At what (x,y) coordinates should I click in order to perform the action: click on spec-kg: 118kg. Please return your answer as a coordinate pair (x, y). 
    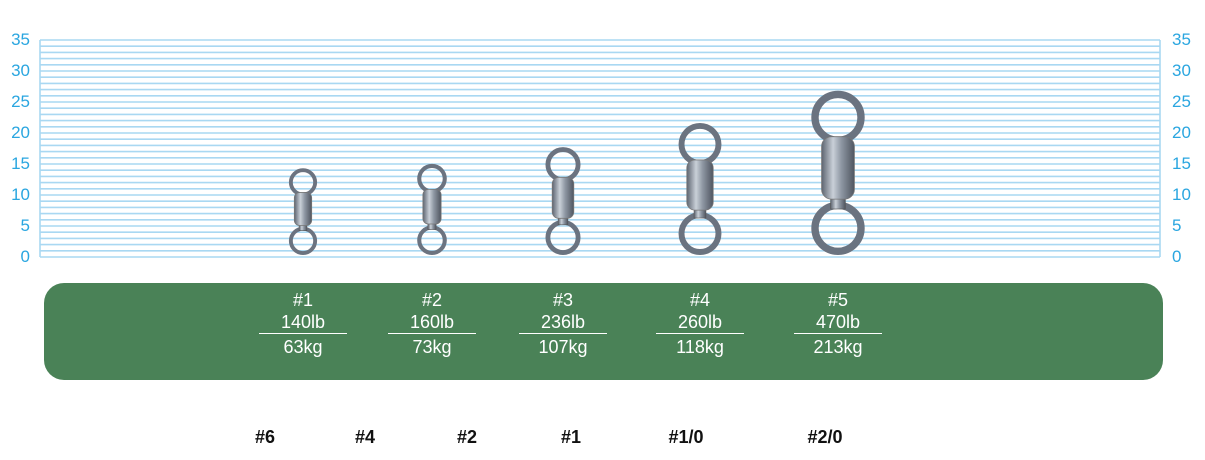
    Looking at the image, I should click on (700, 345).